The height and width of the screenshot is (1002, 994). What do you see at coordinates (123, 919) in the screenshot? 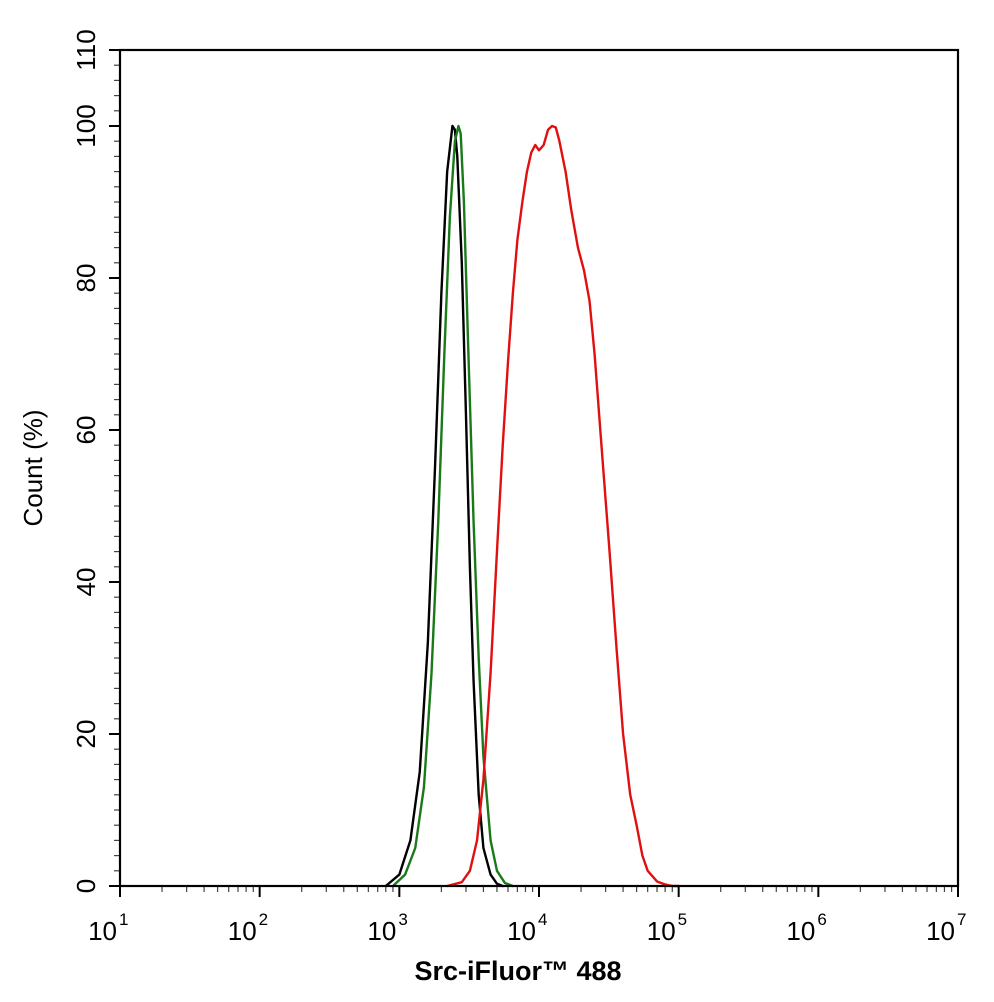
I see `x-tick-label-exp-1: 1` at bounding box center [123, 919].